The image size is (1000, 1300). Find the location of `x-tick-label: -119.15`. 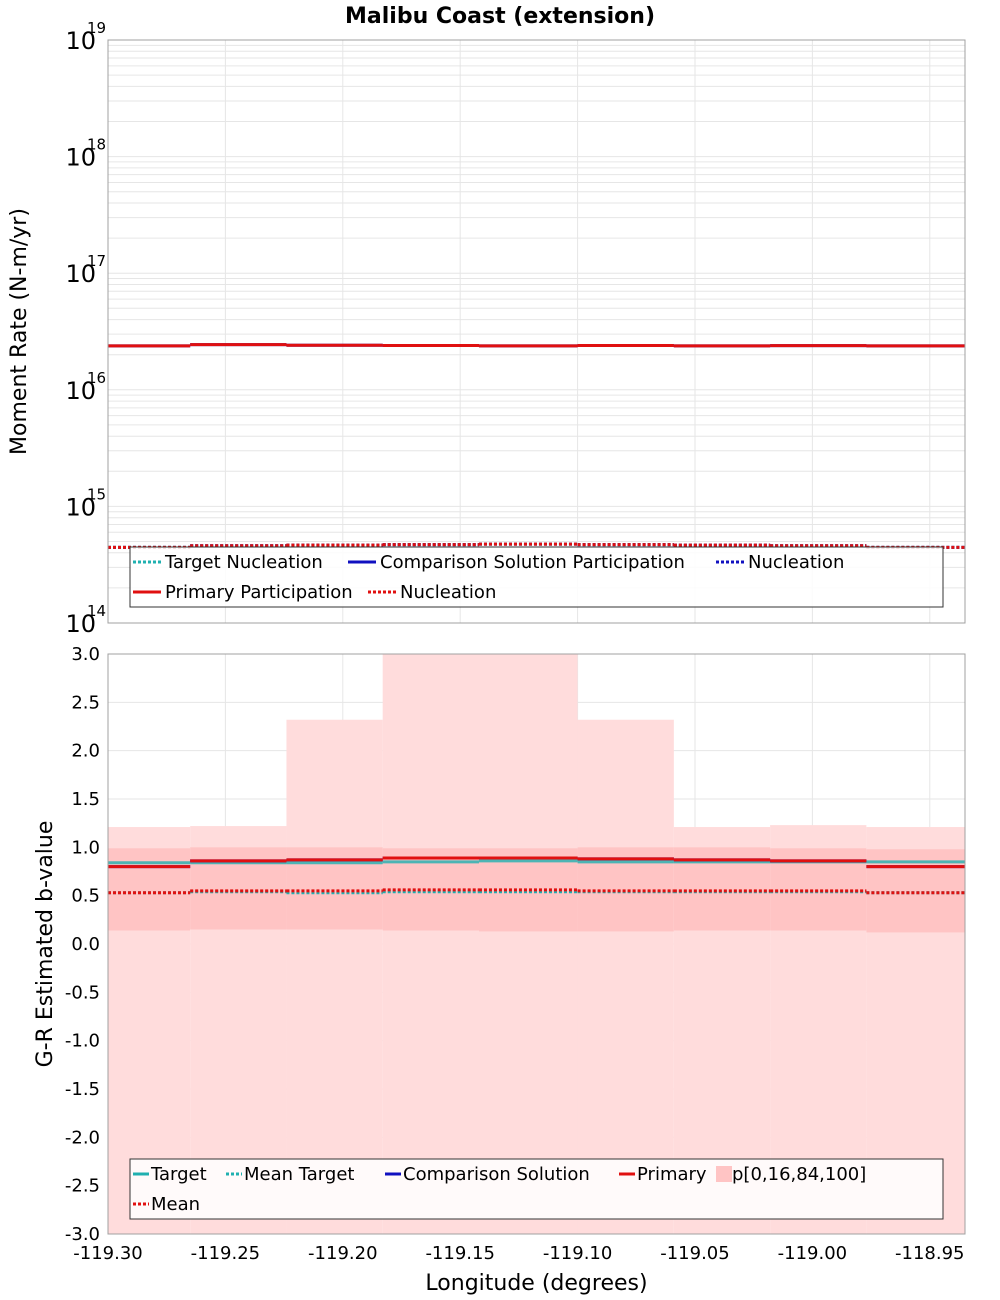

x-tick-label: -119.15 is located at coordinates (459, 1253).